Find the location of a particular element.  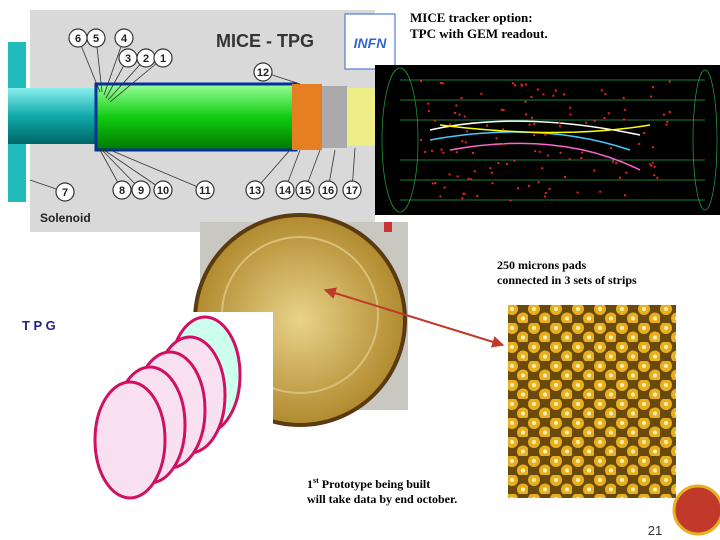

hits is located at coordinates (545, 141).